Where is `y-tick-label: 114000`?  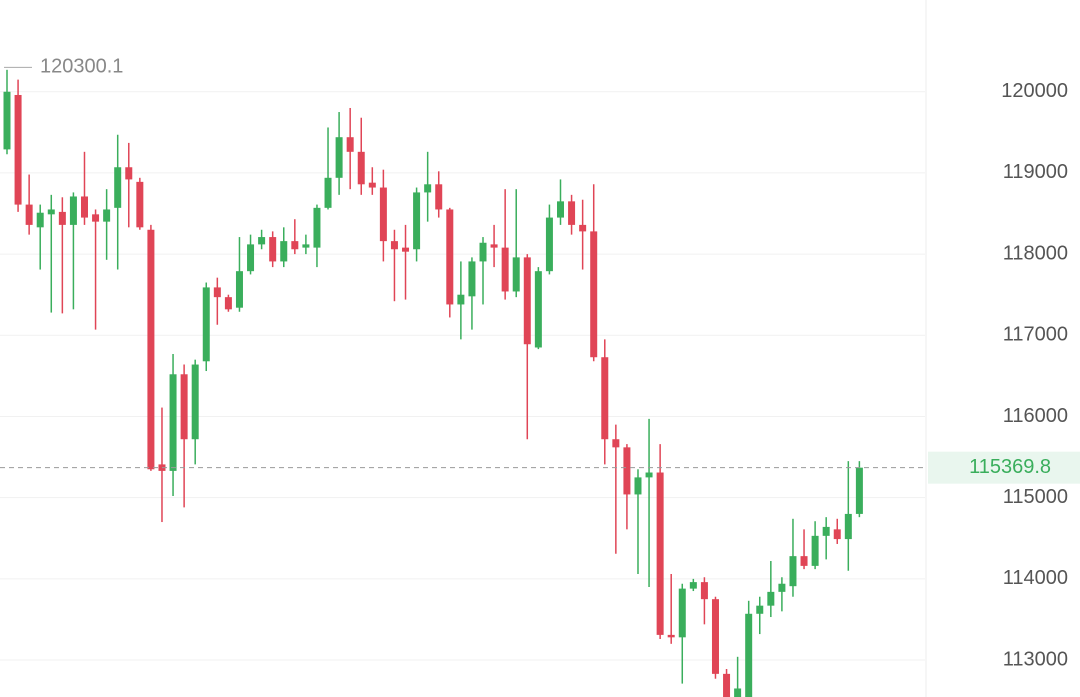 y-tick-label: 114000 is located at coordinates (1035, 578).